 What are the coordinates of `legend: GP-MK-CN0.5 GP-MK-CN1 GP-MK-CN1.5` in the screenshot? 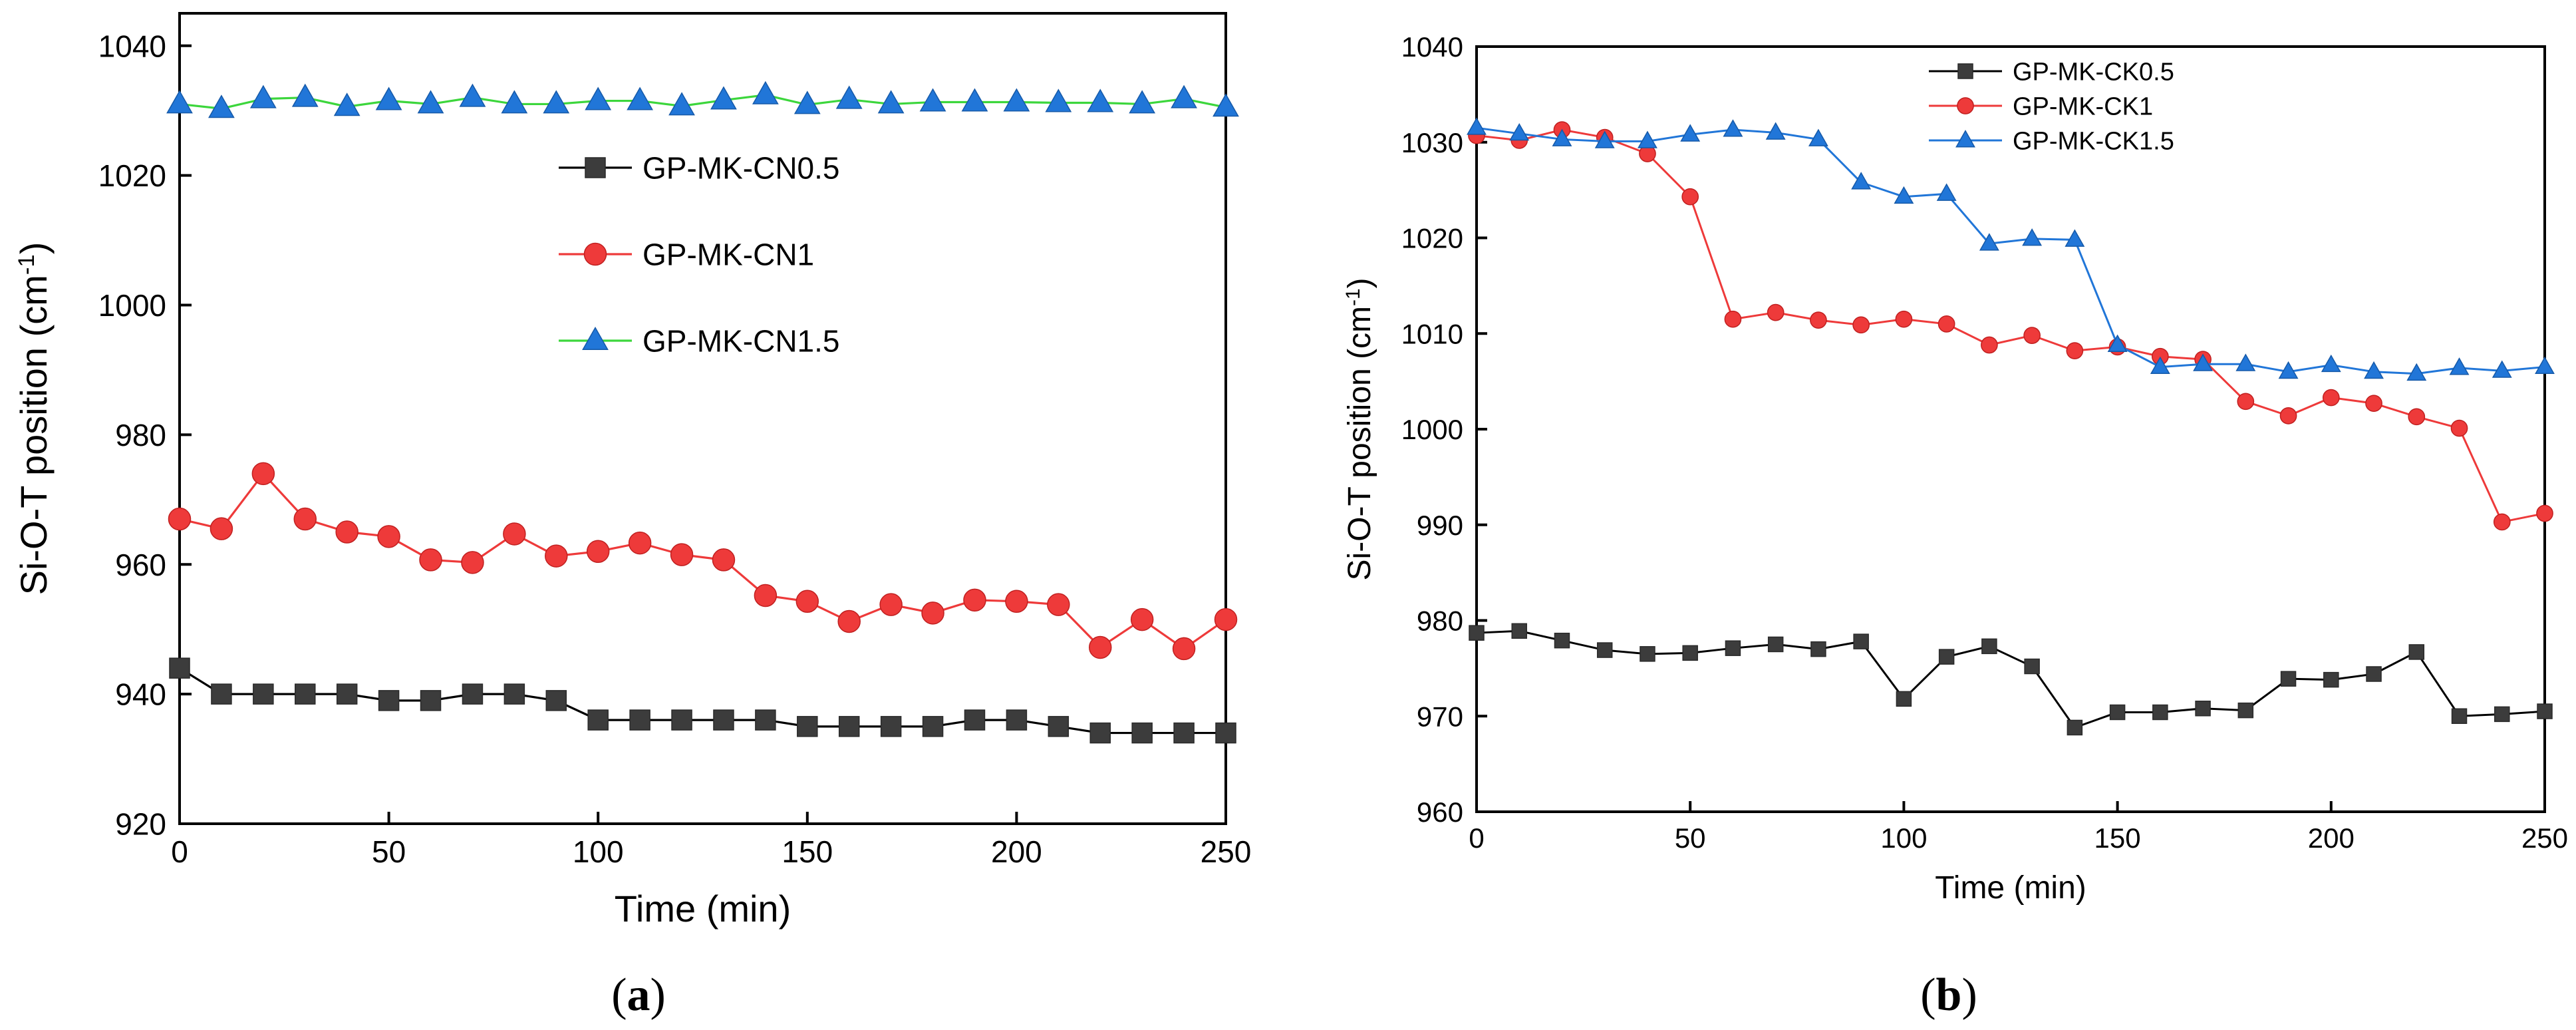 It's located at (699, 255).